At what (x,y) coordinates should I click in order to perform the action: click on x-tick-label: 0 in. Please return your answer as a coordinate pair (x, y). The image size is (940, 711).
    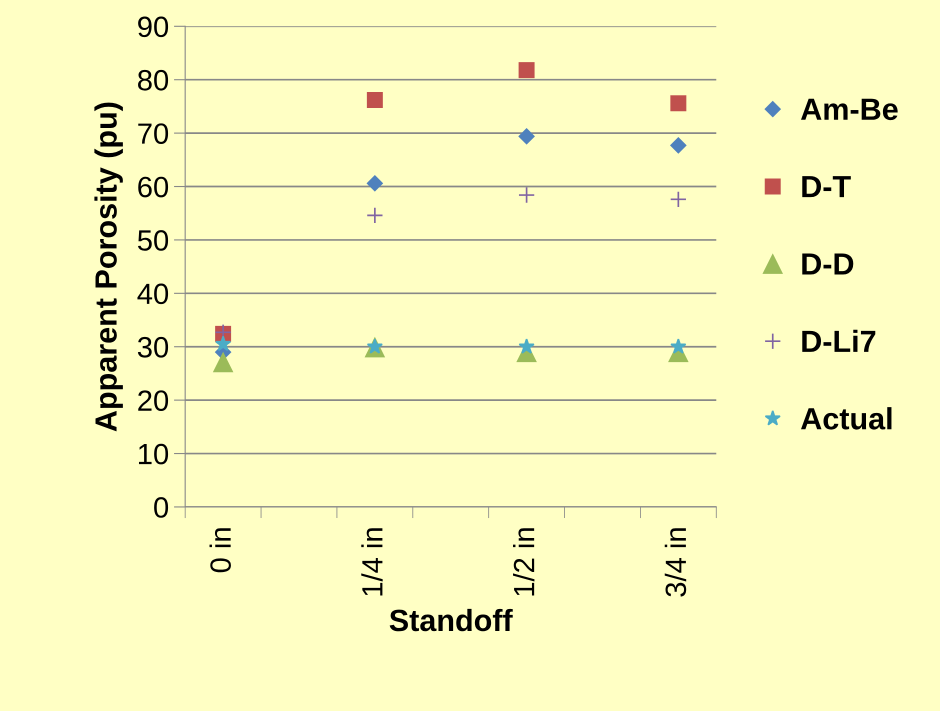
    Looking at the image, I should click on (220, 550).